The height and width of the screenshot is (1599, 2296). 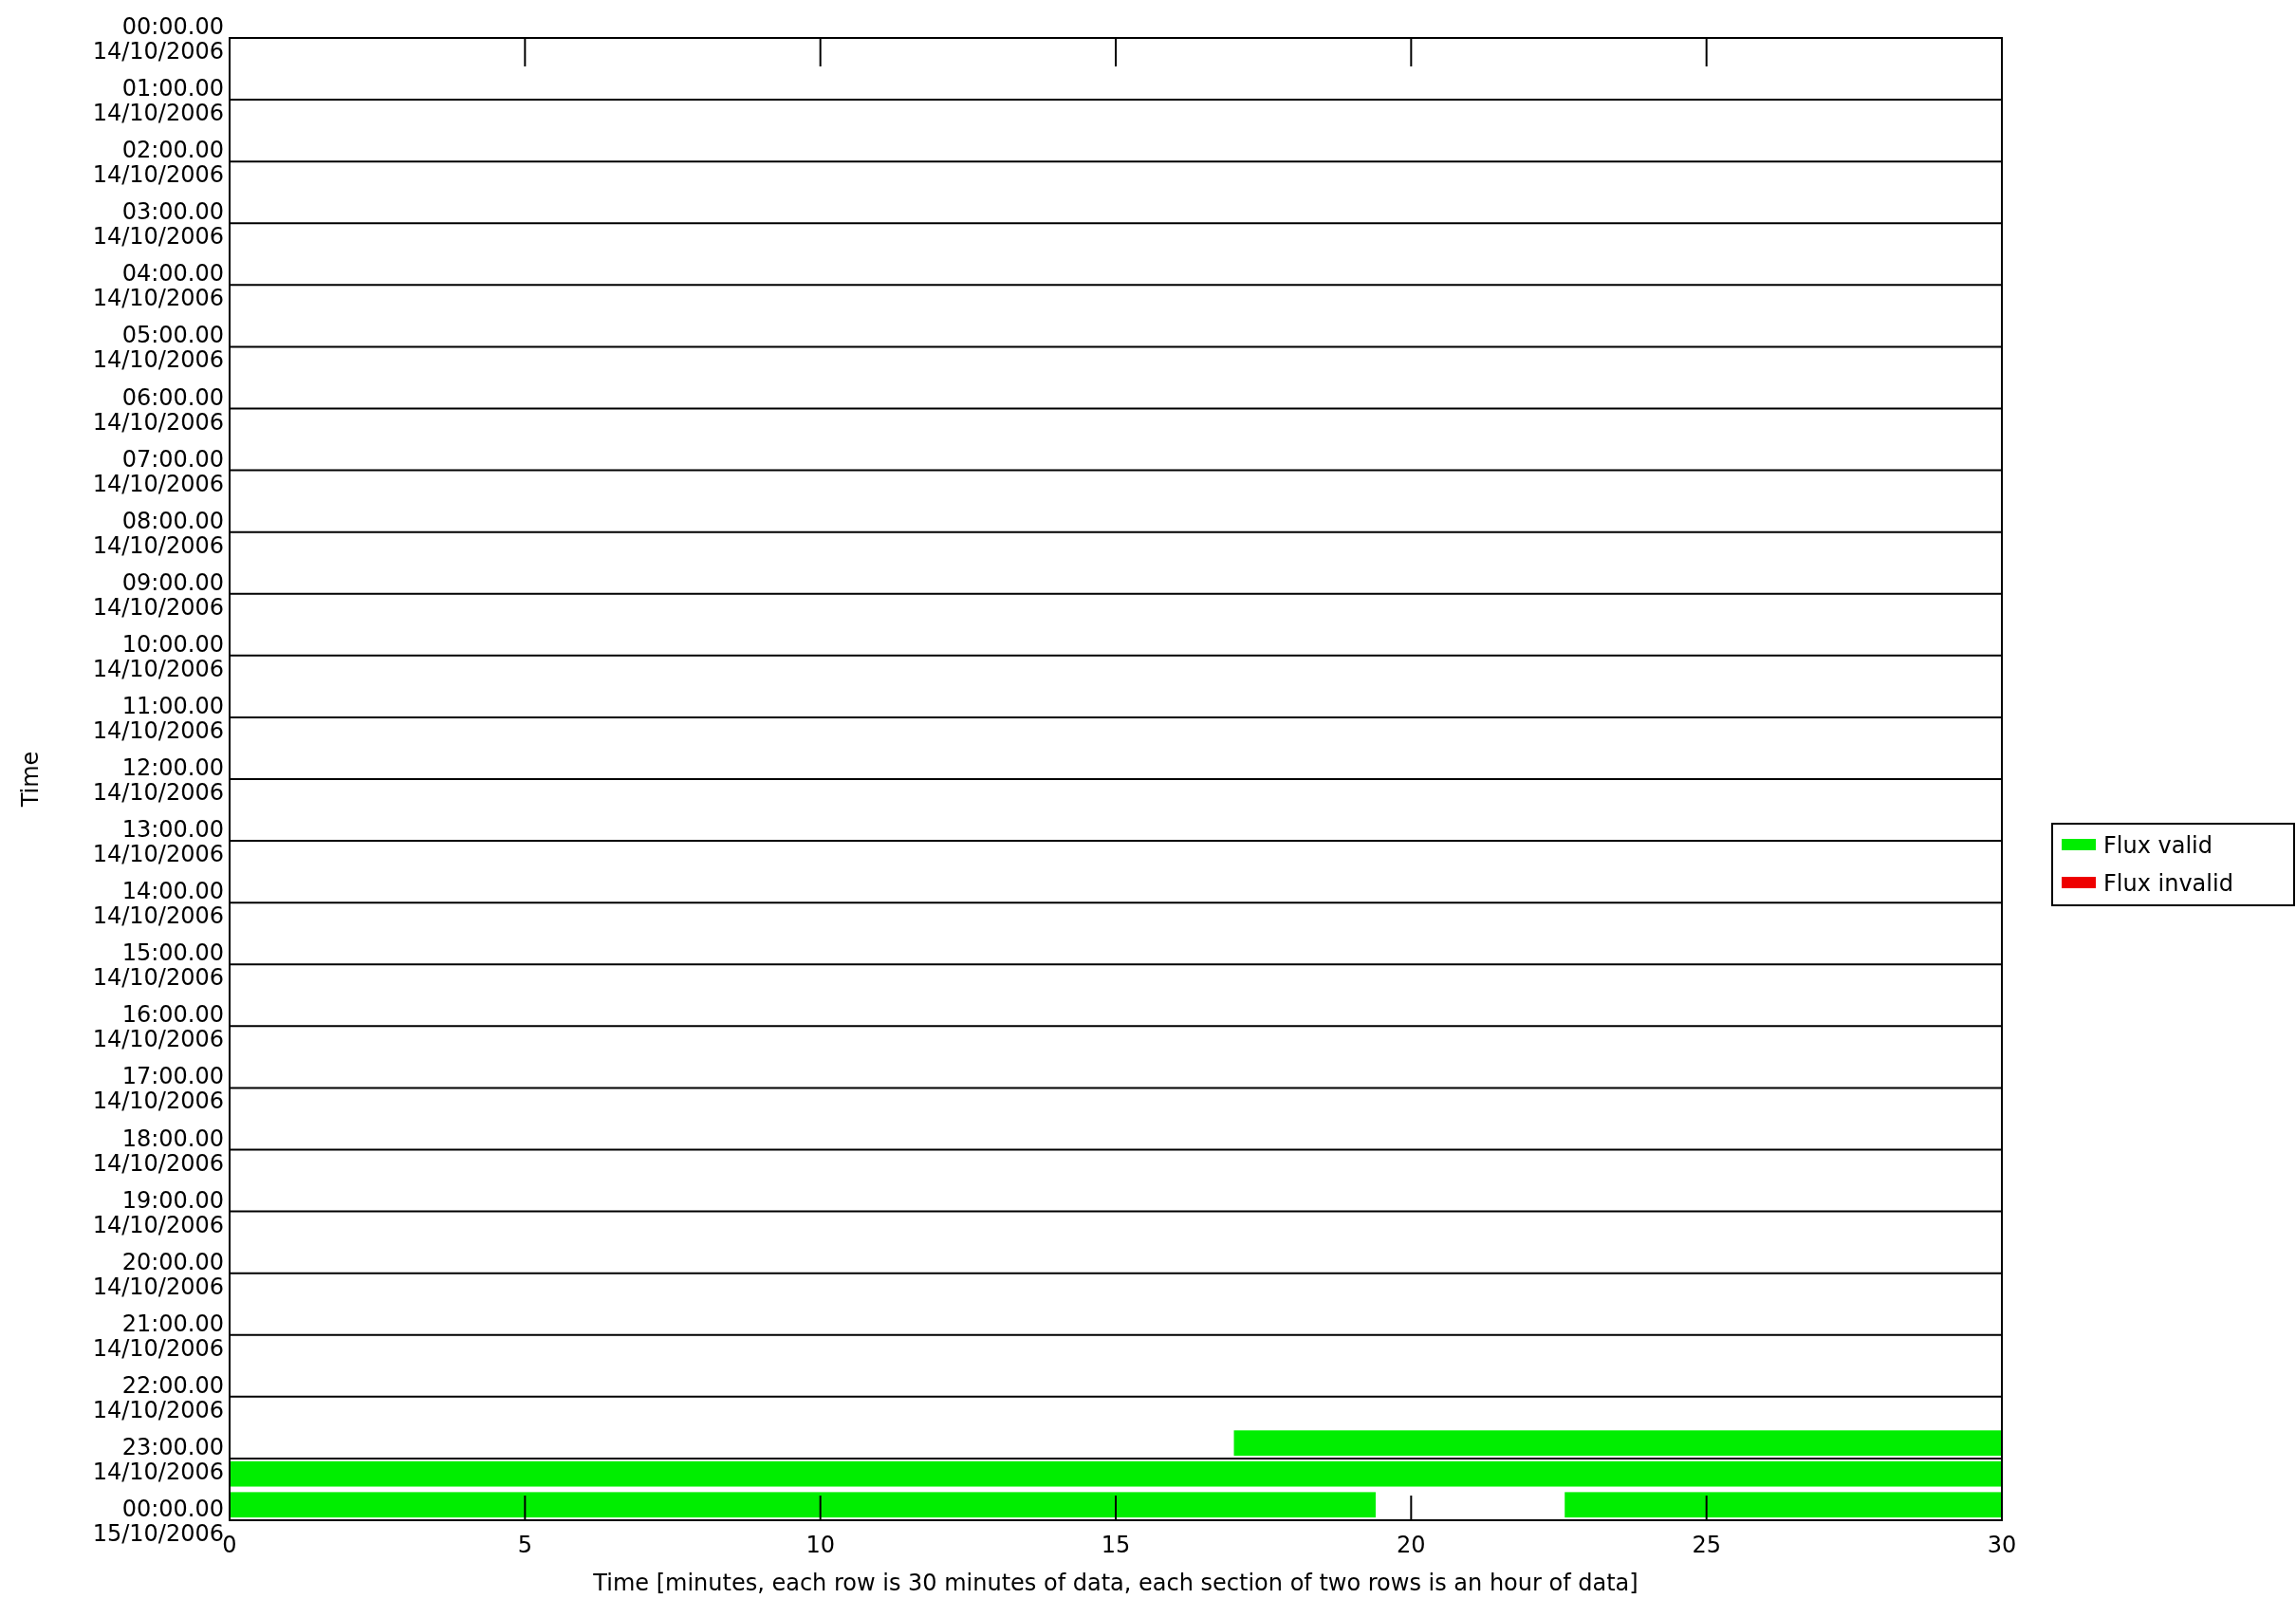 I want to click on x-tick-label: 15, so click(x=1116, y=1545).